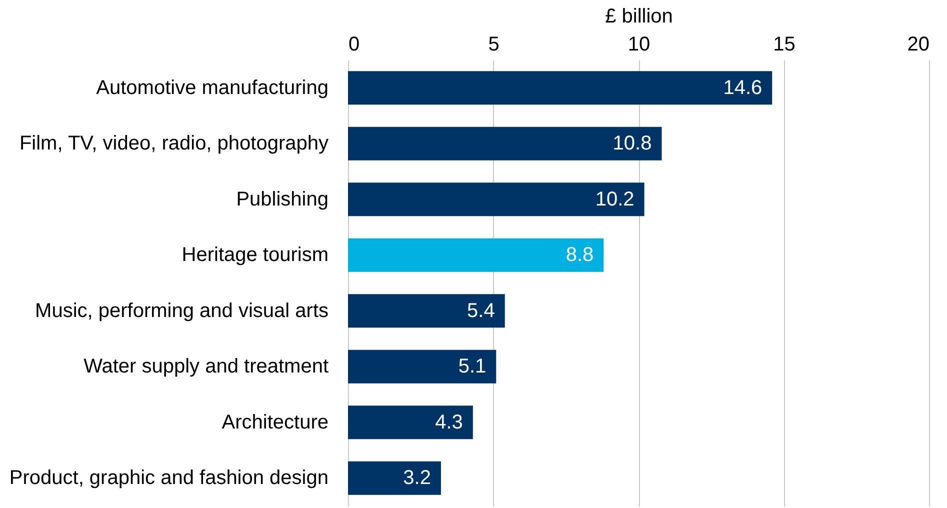  Describe the element at coordinates (580, 255) in the screenshot. I see `data-label: 8.8` at that location.